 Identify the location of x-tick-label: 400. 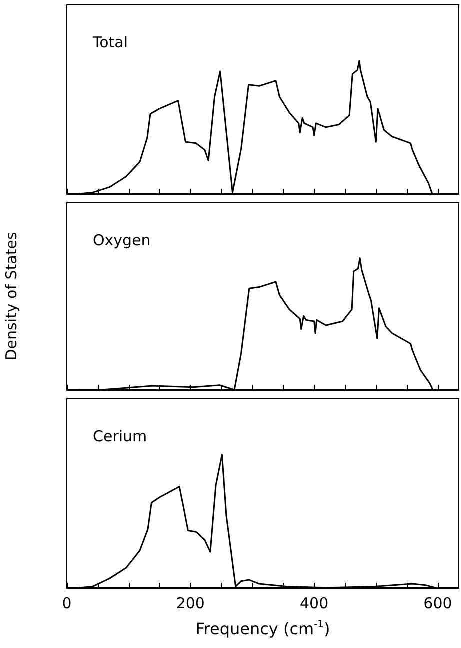
(314, 603).